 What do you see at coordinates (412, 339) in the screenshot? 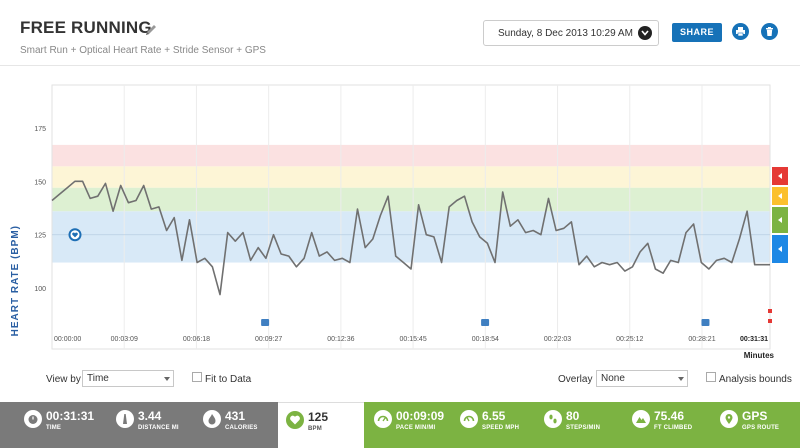
I see `x-tick-label: 00:15:45` at bounding box center [412, 339].